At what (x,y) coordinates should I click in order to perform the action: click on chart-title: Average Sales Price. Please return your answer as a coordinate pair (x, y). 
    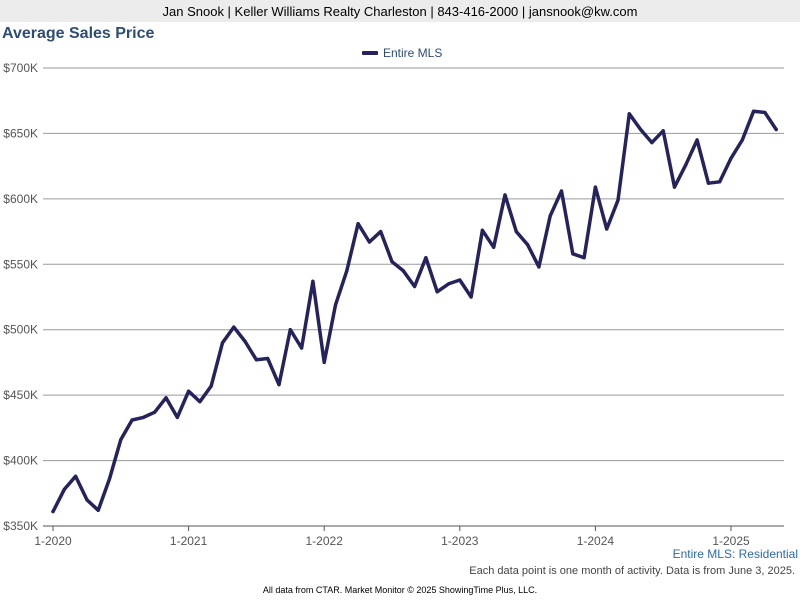
    Looking at the image, I should click on (78, 33).